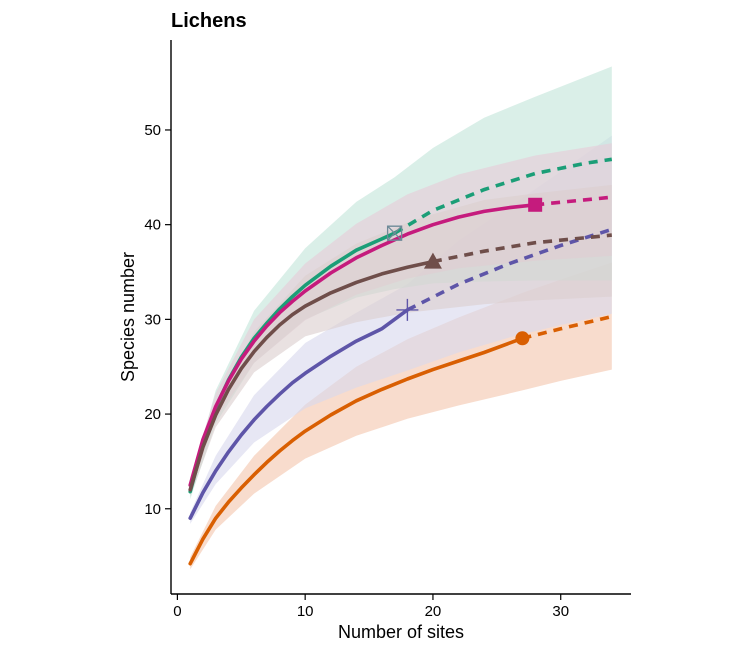 This screenshot has width=750, height=652. Describe the element at coordinates (128, 317) in the screenshot. I see `y-axis-label: Species number` at that location.